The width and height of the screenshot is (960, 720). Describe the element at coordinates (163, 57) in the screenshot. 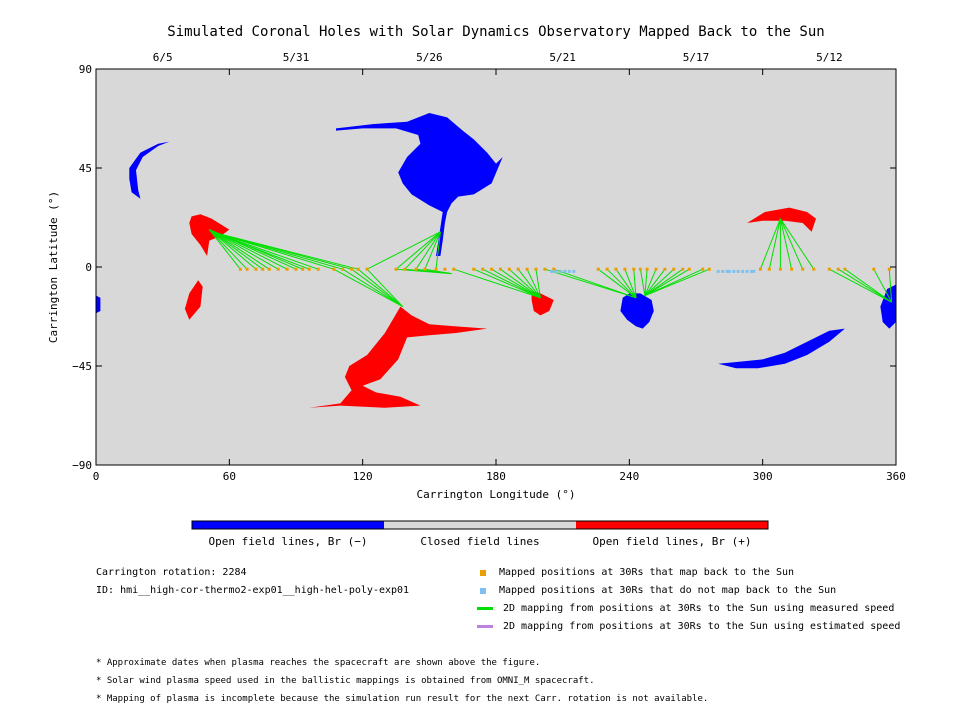

I see `date-tick-label-1: 6/5` at that location.